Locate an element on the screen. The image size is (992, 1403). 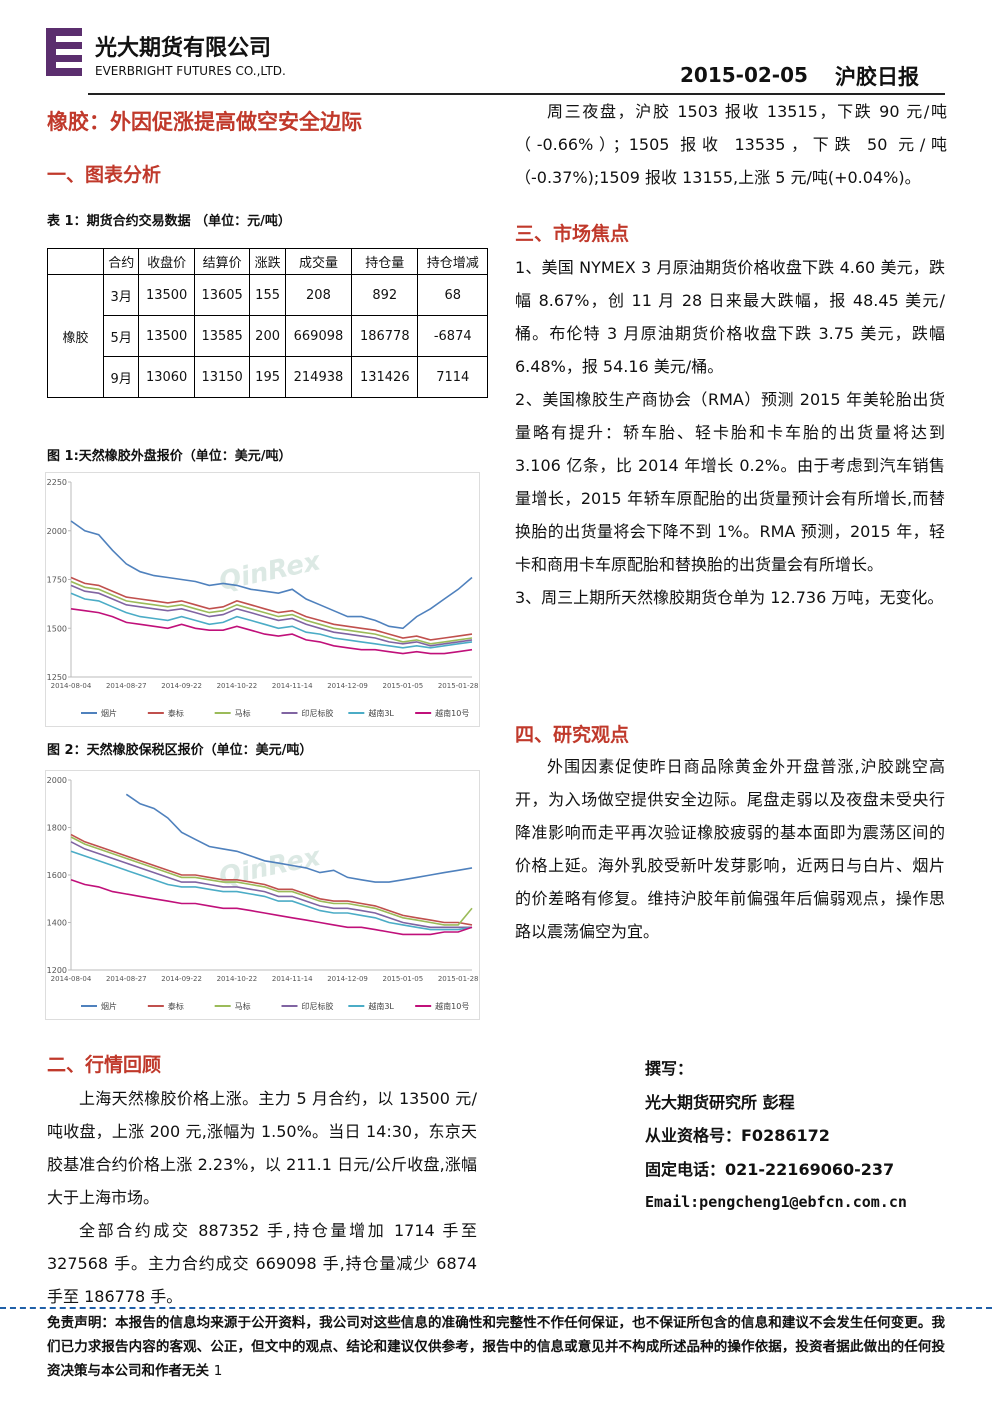
author-line: 从业资格号：F0286172 is located at coordinates (737, 1135).